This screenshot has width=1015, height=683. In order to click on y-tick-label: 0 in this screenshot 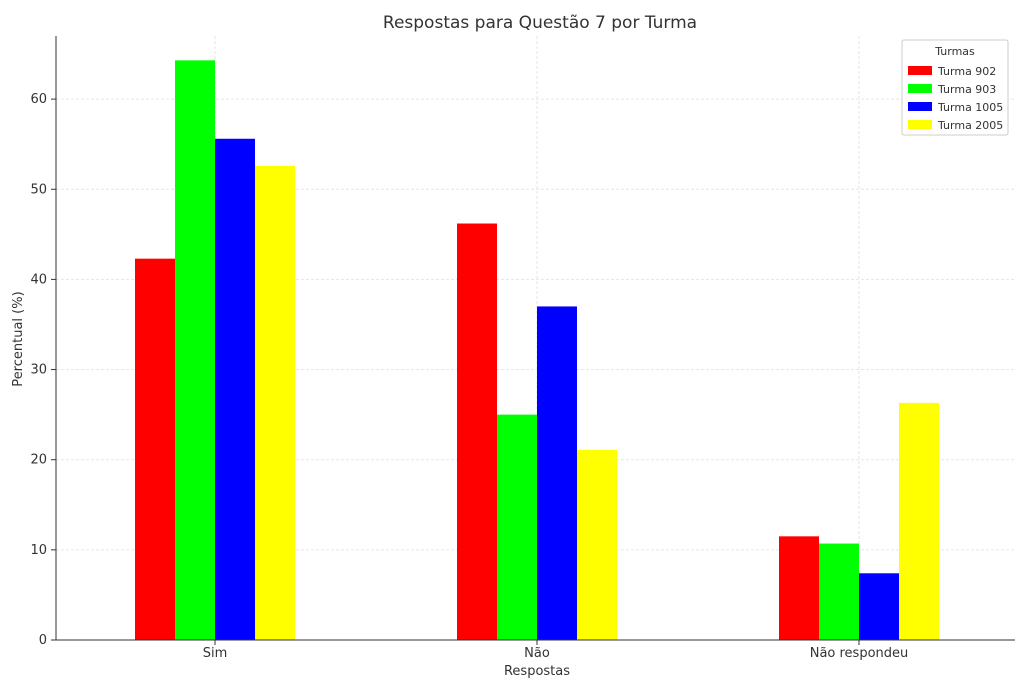, I will do `click(43, 640)`.